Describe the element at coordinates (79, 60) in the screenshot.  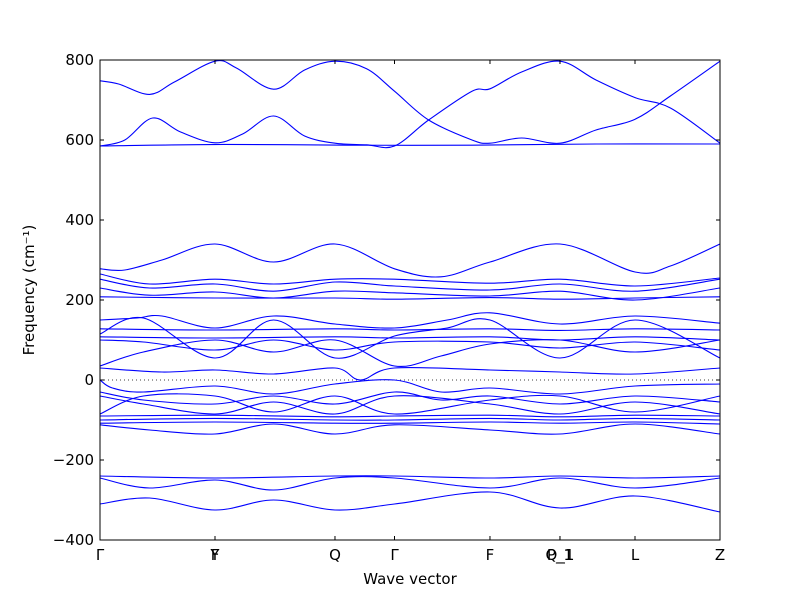
I see `y-tick-label: 800` at that location.